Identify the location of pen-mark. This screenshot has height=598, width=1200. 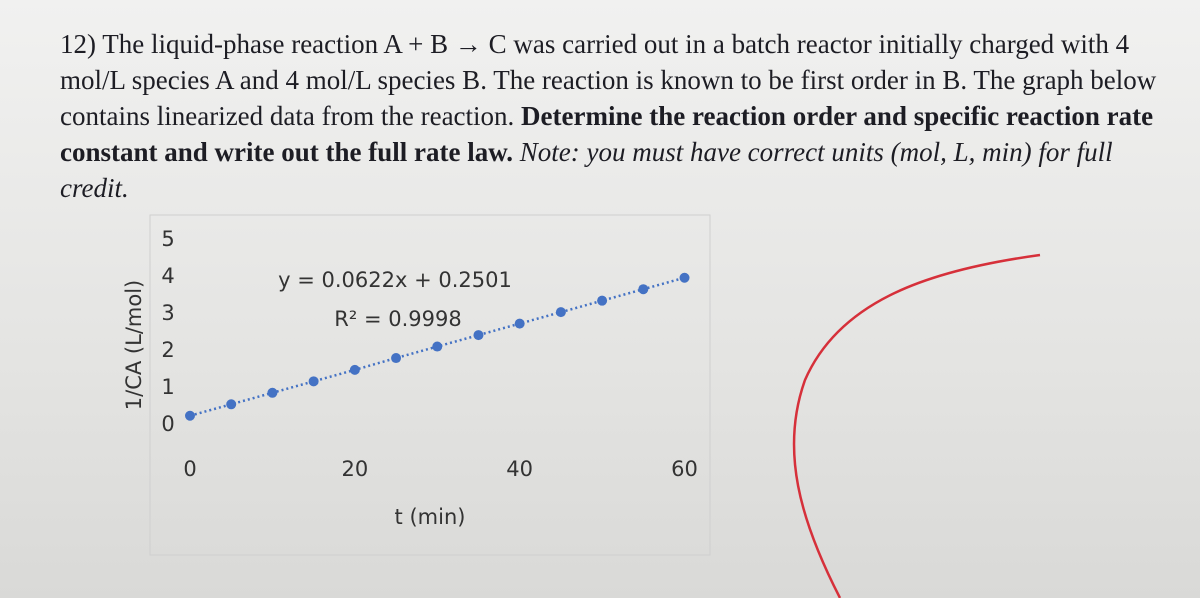
(916, 425).